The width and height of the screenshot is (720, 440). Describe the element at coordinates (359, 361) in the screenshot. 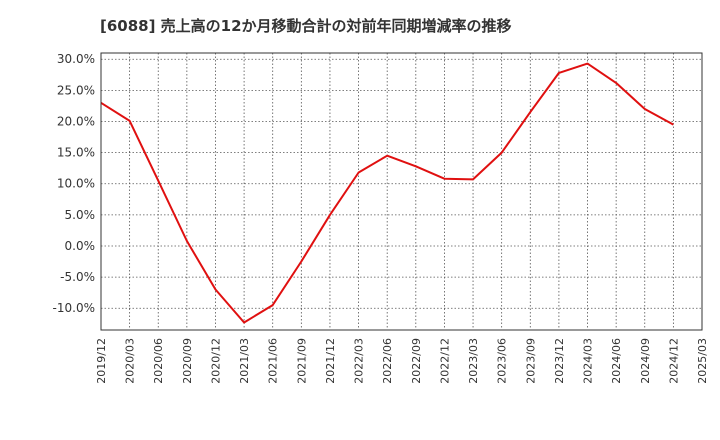

I see `x-tick-label: 2022/03` at that location.